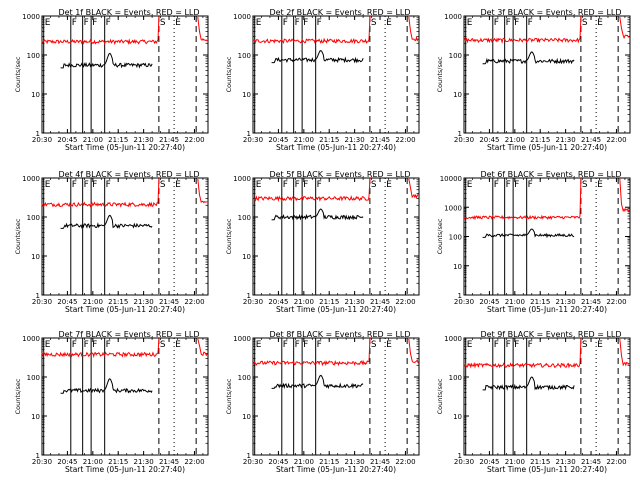  Describe the element at coordinates (35, 417) in the screenshot. I see `y-tick-label: 10` at that location.